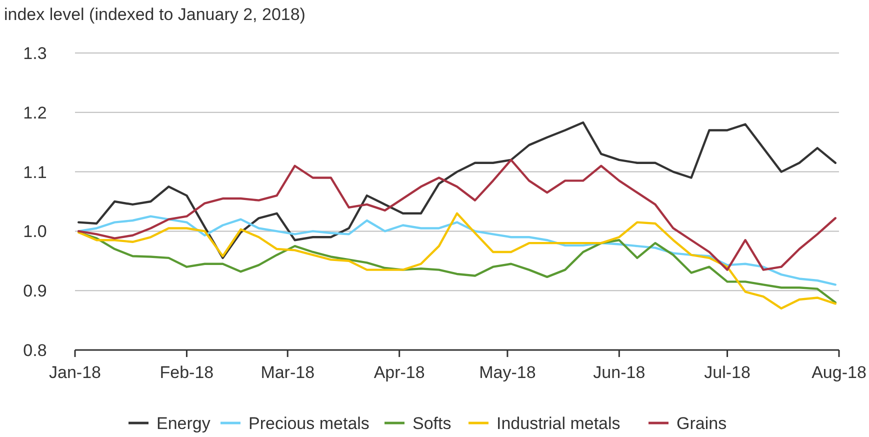 Image resolution: width=869 pixels, height=437 pixels. I want to click on y-tick-label: 0.8, so click(35, 350).